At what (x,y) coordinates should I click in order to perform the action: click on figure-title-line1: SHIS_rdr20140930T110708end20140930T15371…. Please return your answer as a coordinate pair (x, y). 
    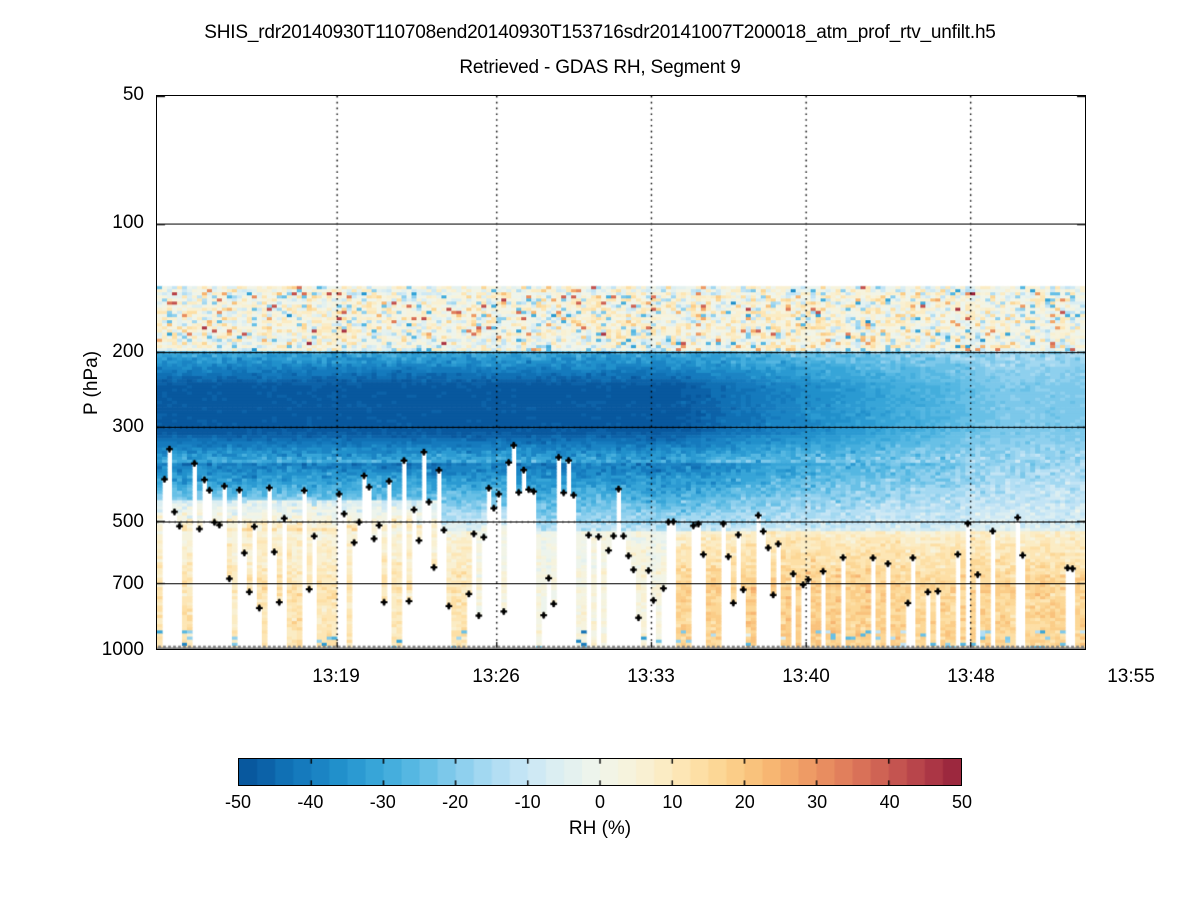
    Looking at the image, I should click on (600, 32).